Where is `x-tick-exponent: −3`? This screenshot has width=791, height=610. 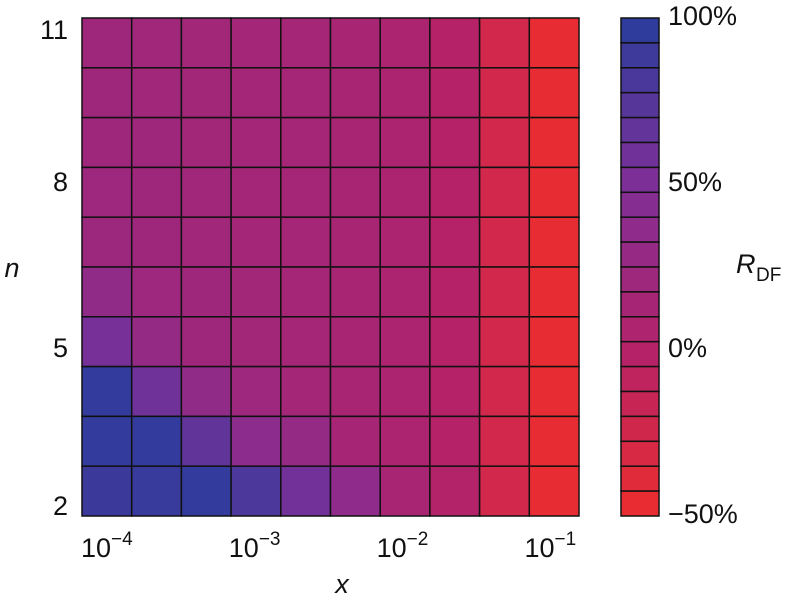 x-tick-exponent: −3 is located at coordinates (270, 539).